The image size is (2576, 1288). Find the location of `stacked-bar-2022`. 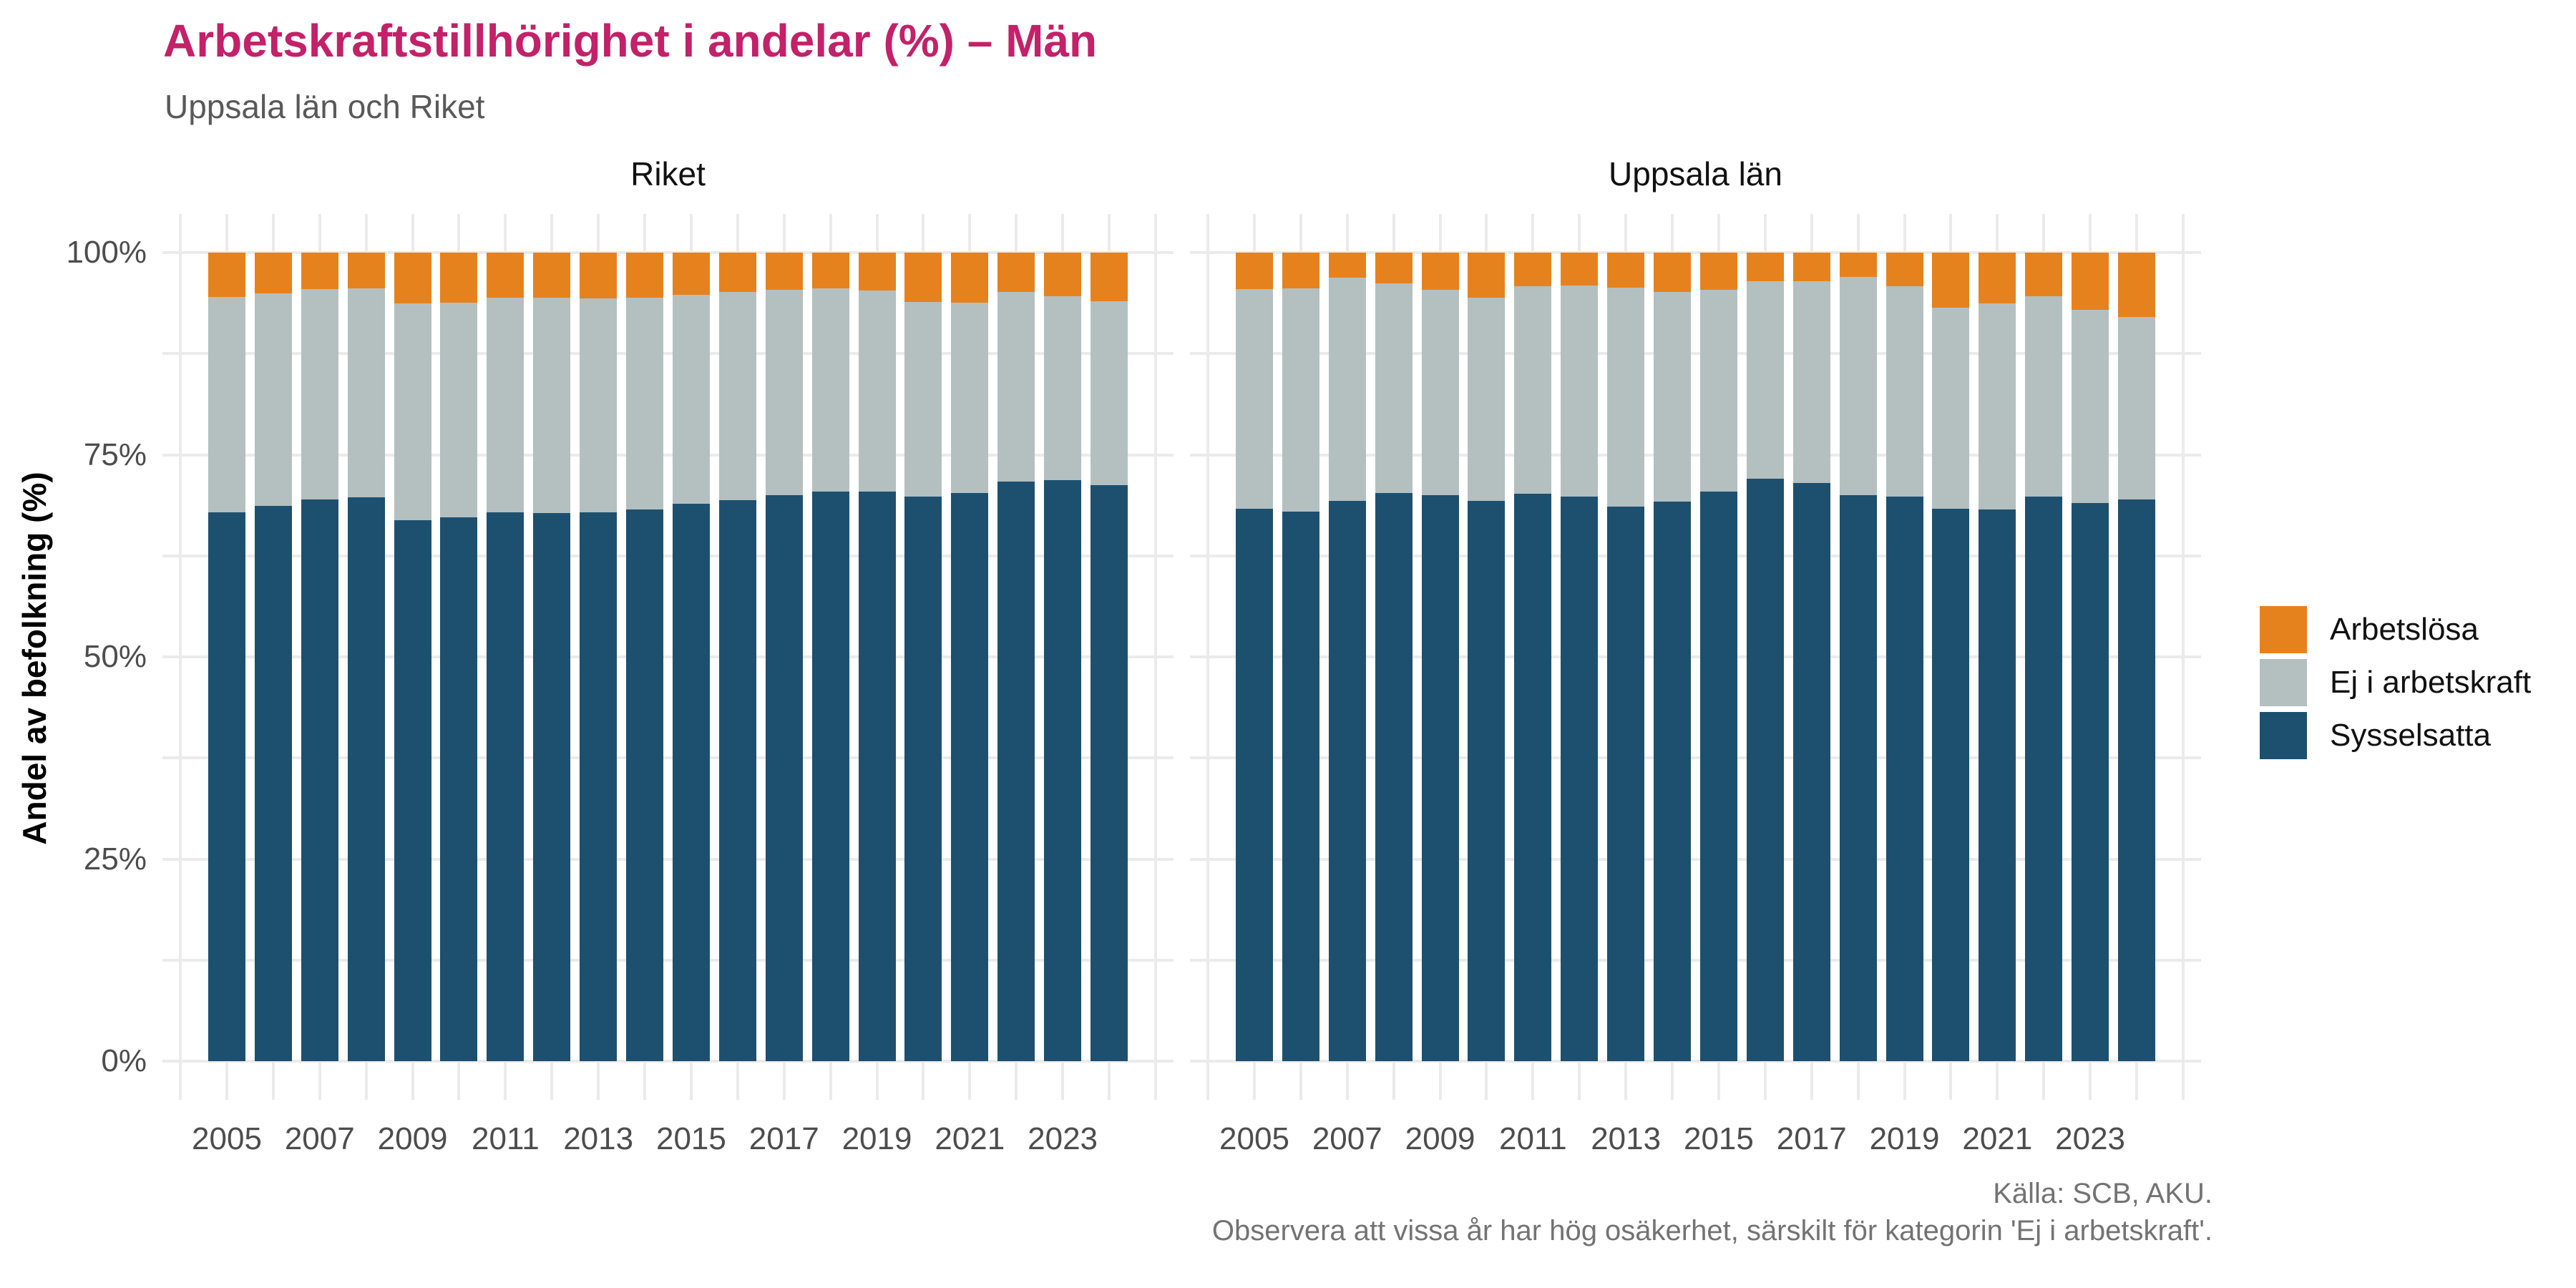

stacked-bar-2022 is located at coordinates (1016, 657).